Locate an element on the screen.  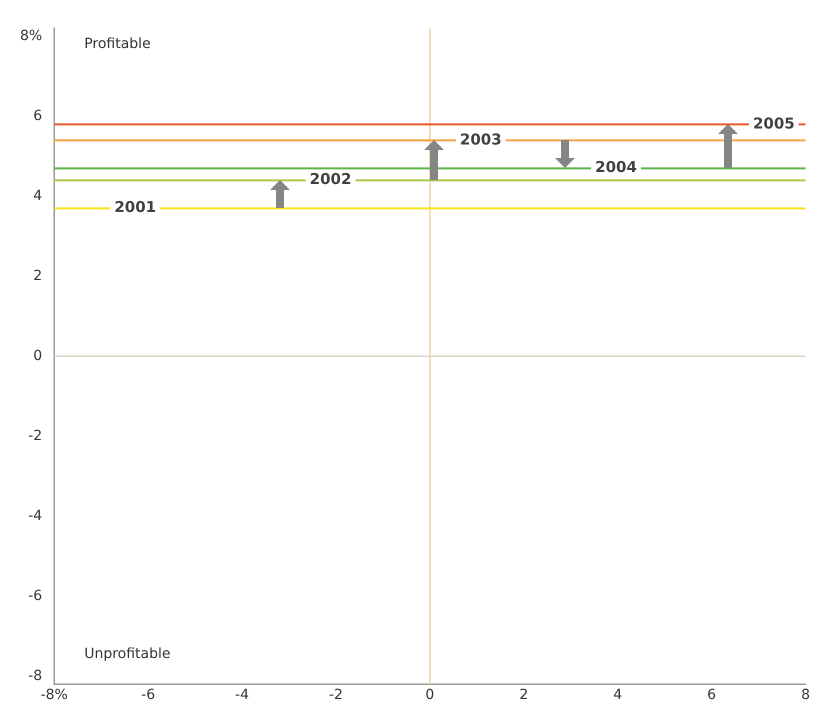
x-tick-label: -4 is located at coordinates (242, 695).